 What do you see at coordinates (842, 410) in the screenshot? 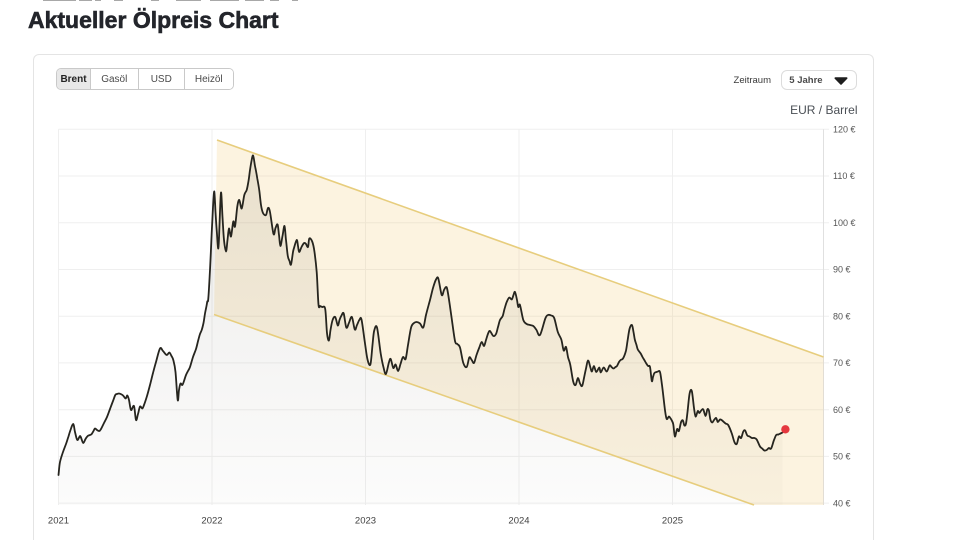
I see `svg-text: 60 €` at bounding box center [842, 410].